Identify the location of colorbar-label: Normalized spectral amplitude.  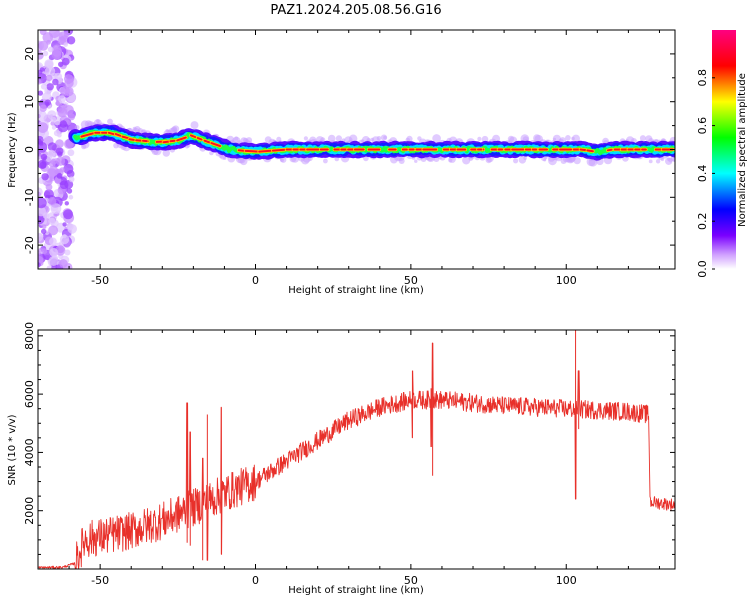
(742, 150).